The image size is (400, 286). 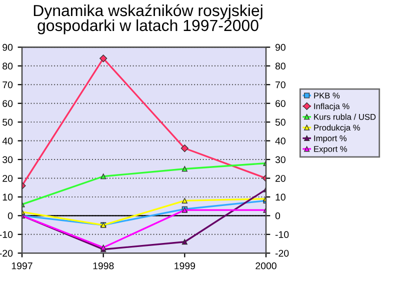 I want to click on legend-label: Inflacja %, so click(x=332, y=107).